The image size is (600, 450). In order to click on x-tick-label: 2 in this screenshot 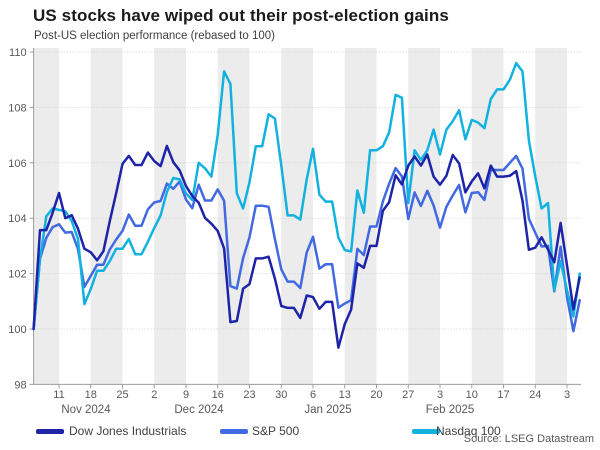, I will do `click(154, 395)`.